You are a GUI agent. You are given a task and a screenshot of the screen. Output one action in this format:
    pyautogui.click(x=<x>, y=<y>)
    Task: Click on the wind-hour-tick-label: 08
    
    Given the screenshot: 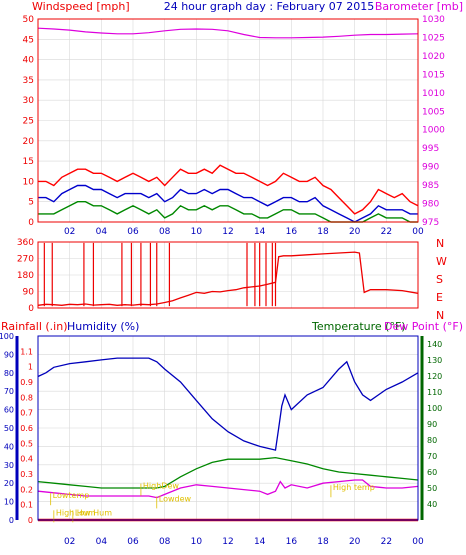 What is the action you would take?
    pyautogui.click(x=165, y=232)
    